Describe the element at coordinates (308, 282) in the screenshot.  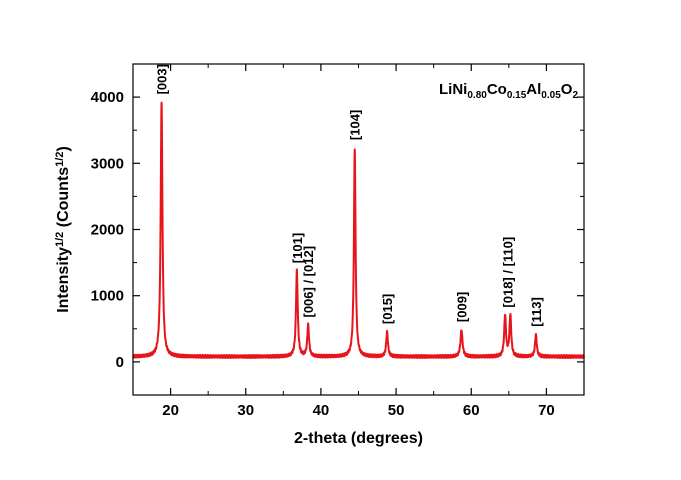
I see `peak-label: [006] / [012]` at that location.